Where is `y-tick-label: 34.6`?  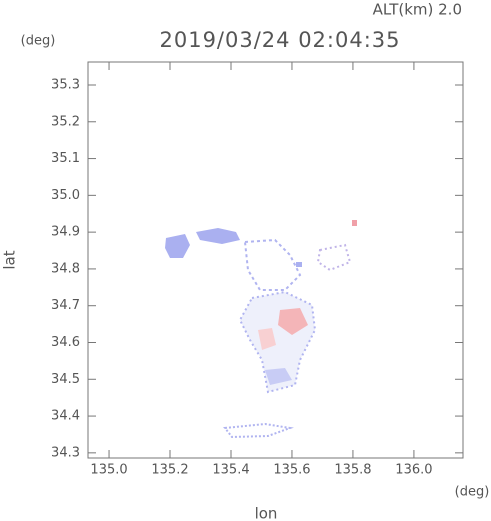 y-tick-label: 34.6 is located at coordinates (65, 342).